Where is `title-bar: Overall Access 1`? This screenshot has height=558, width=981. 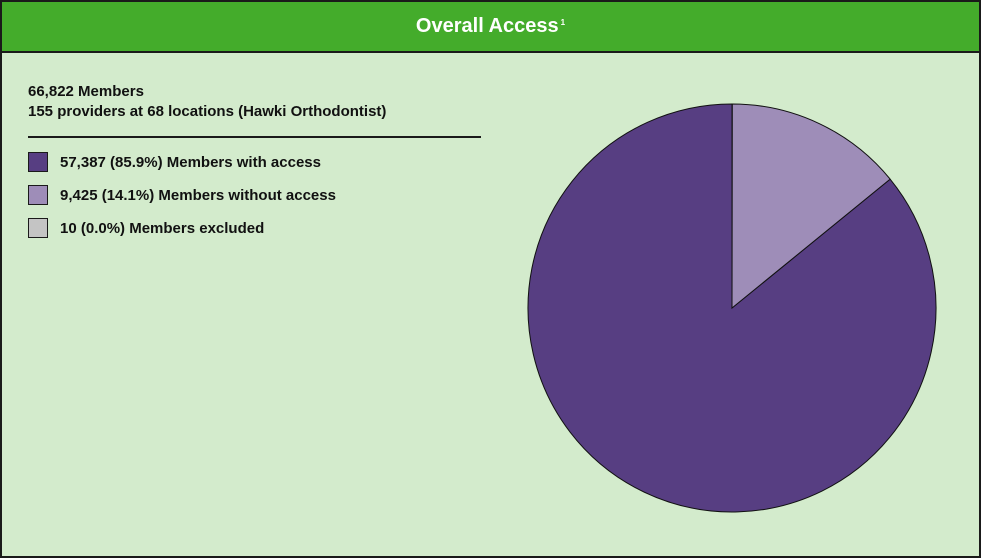
title-bar: Overall Access 1 is located at coordinates (490, 27).